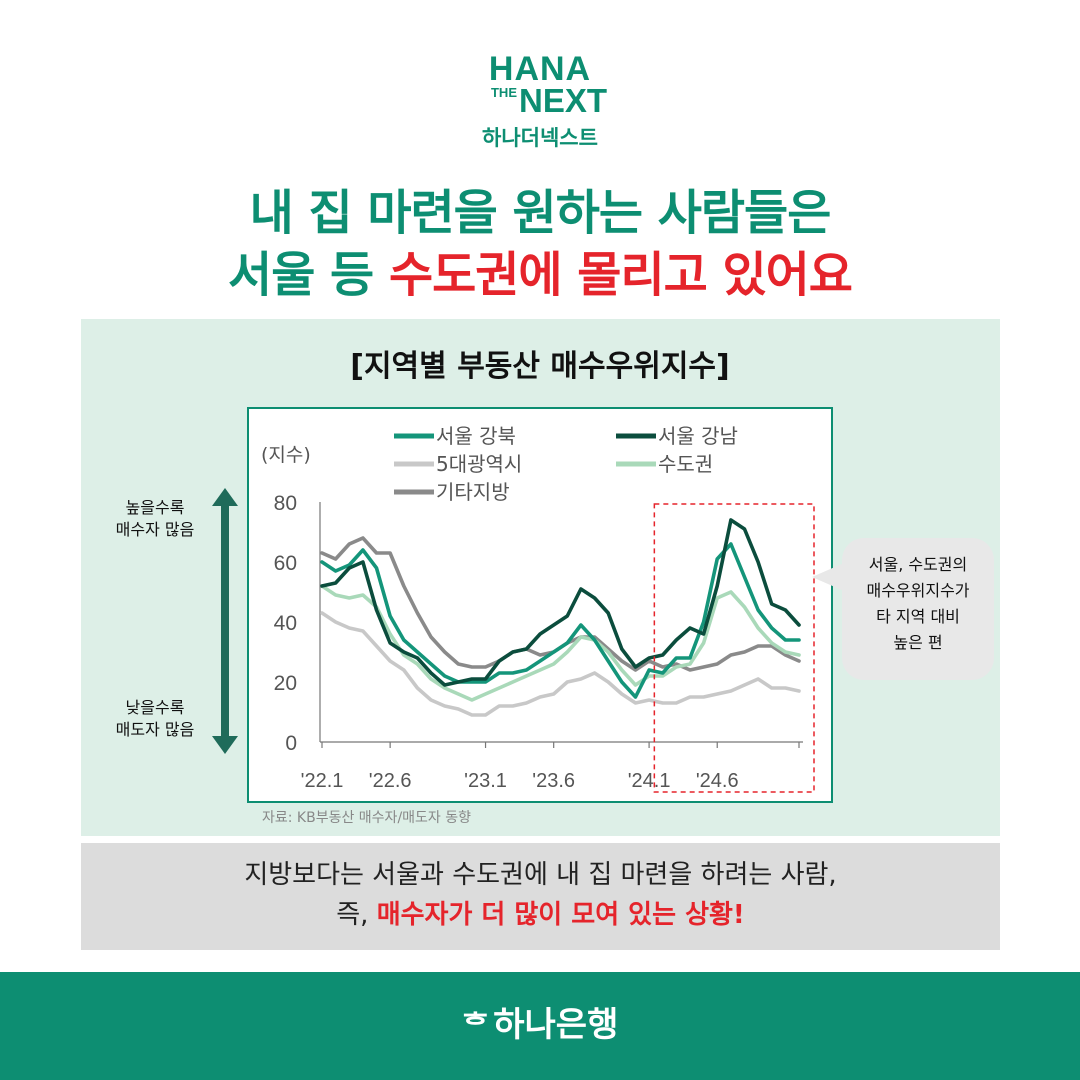 The height and width of the screenshot is (1080, 1080). I want to click on callout-arrow, so click(828, 577).